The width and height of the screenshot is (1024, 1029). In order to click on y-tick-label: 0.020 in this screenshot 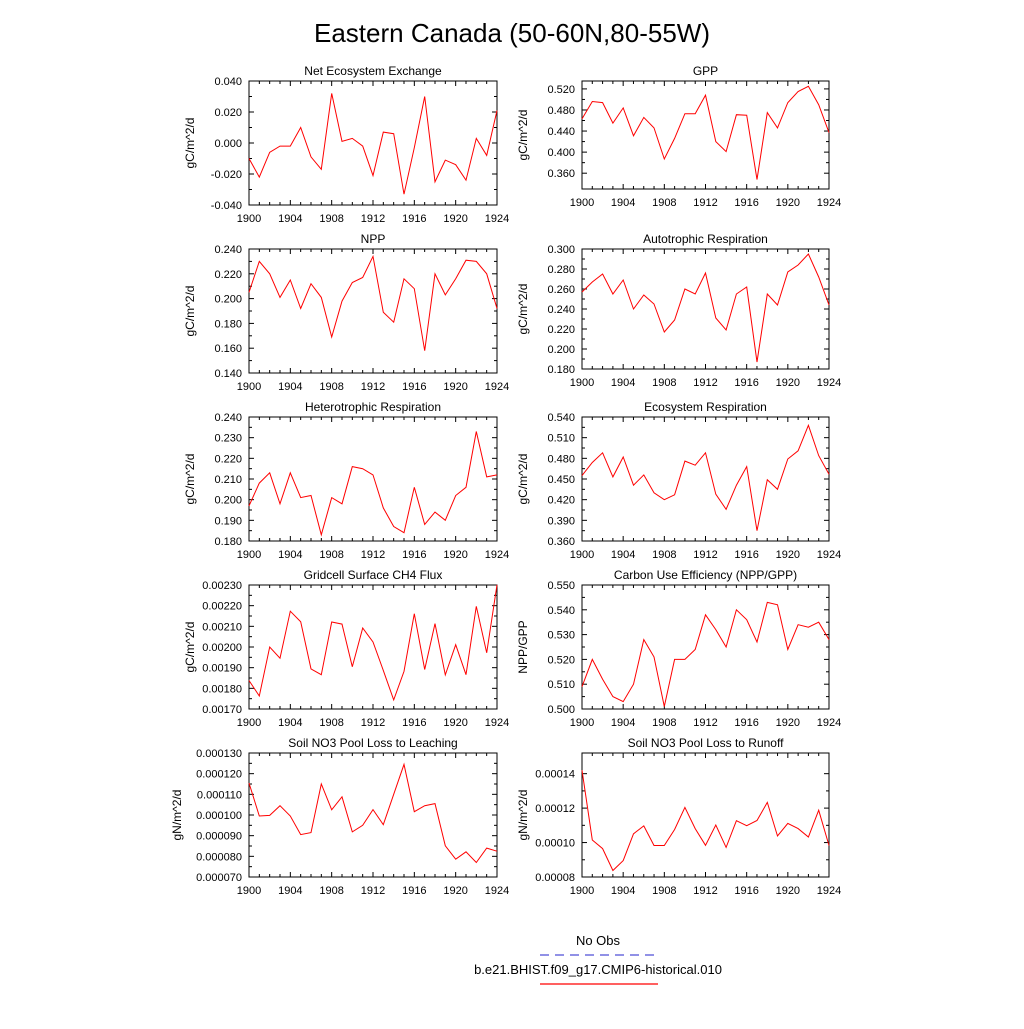, I will do `click(228, 113)`.